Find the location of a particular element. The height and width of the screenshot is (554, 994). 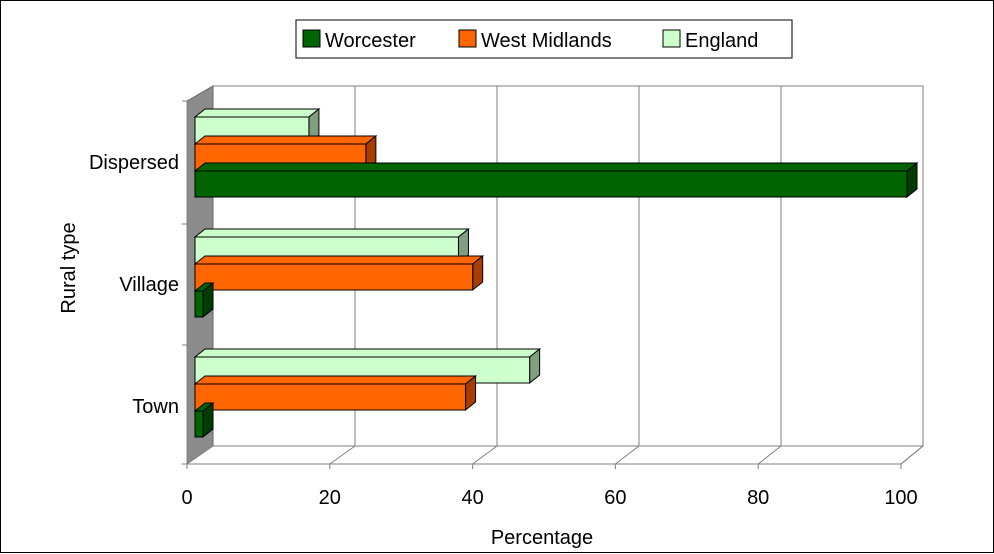

x-tick-label-100: 100 is located at coordinates (900, 498).